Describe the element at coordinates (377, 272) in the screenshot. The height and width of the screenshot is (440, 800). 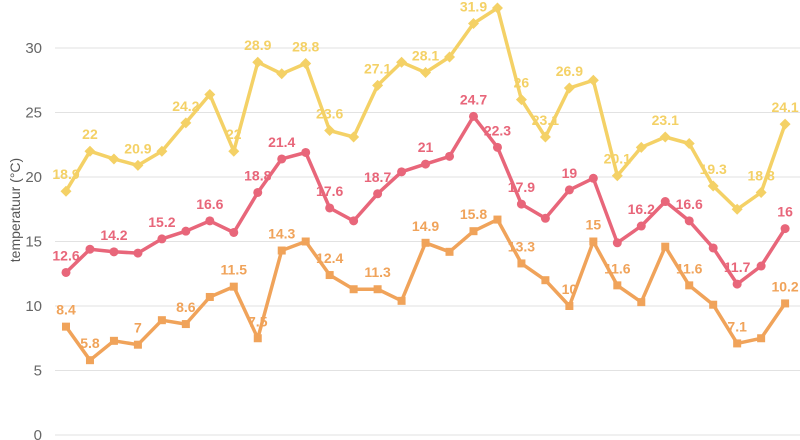
I see `data-label: 11.3` at that location.